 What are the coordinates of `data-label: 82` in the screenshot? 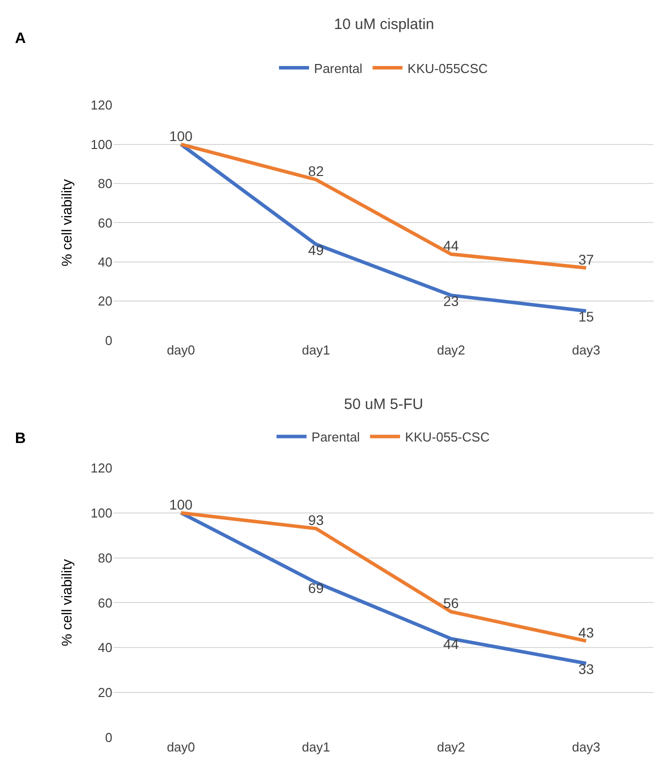 It's located at (316, 171).